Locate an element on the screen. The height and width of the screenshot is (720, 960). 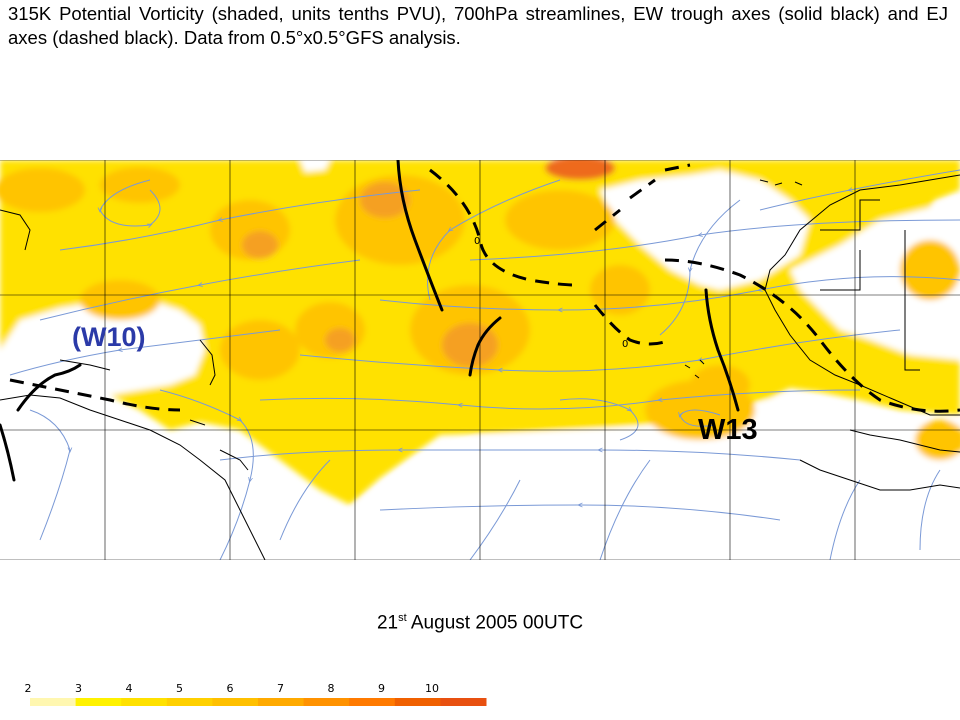
legend-tick-label: 9 is located at coordinates (381, 688).